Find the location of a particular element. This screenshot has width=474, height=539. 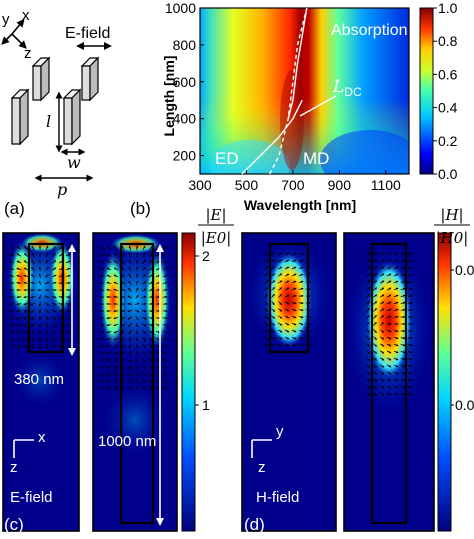

y-tick-label-3: 800 is located at coordinates (185, 45).